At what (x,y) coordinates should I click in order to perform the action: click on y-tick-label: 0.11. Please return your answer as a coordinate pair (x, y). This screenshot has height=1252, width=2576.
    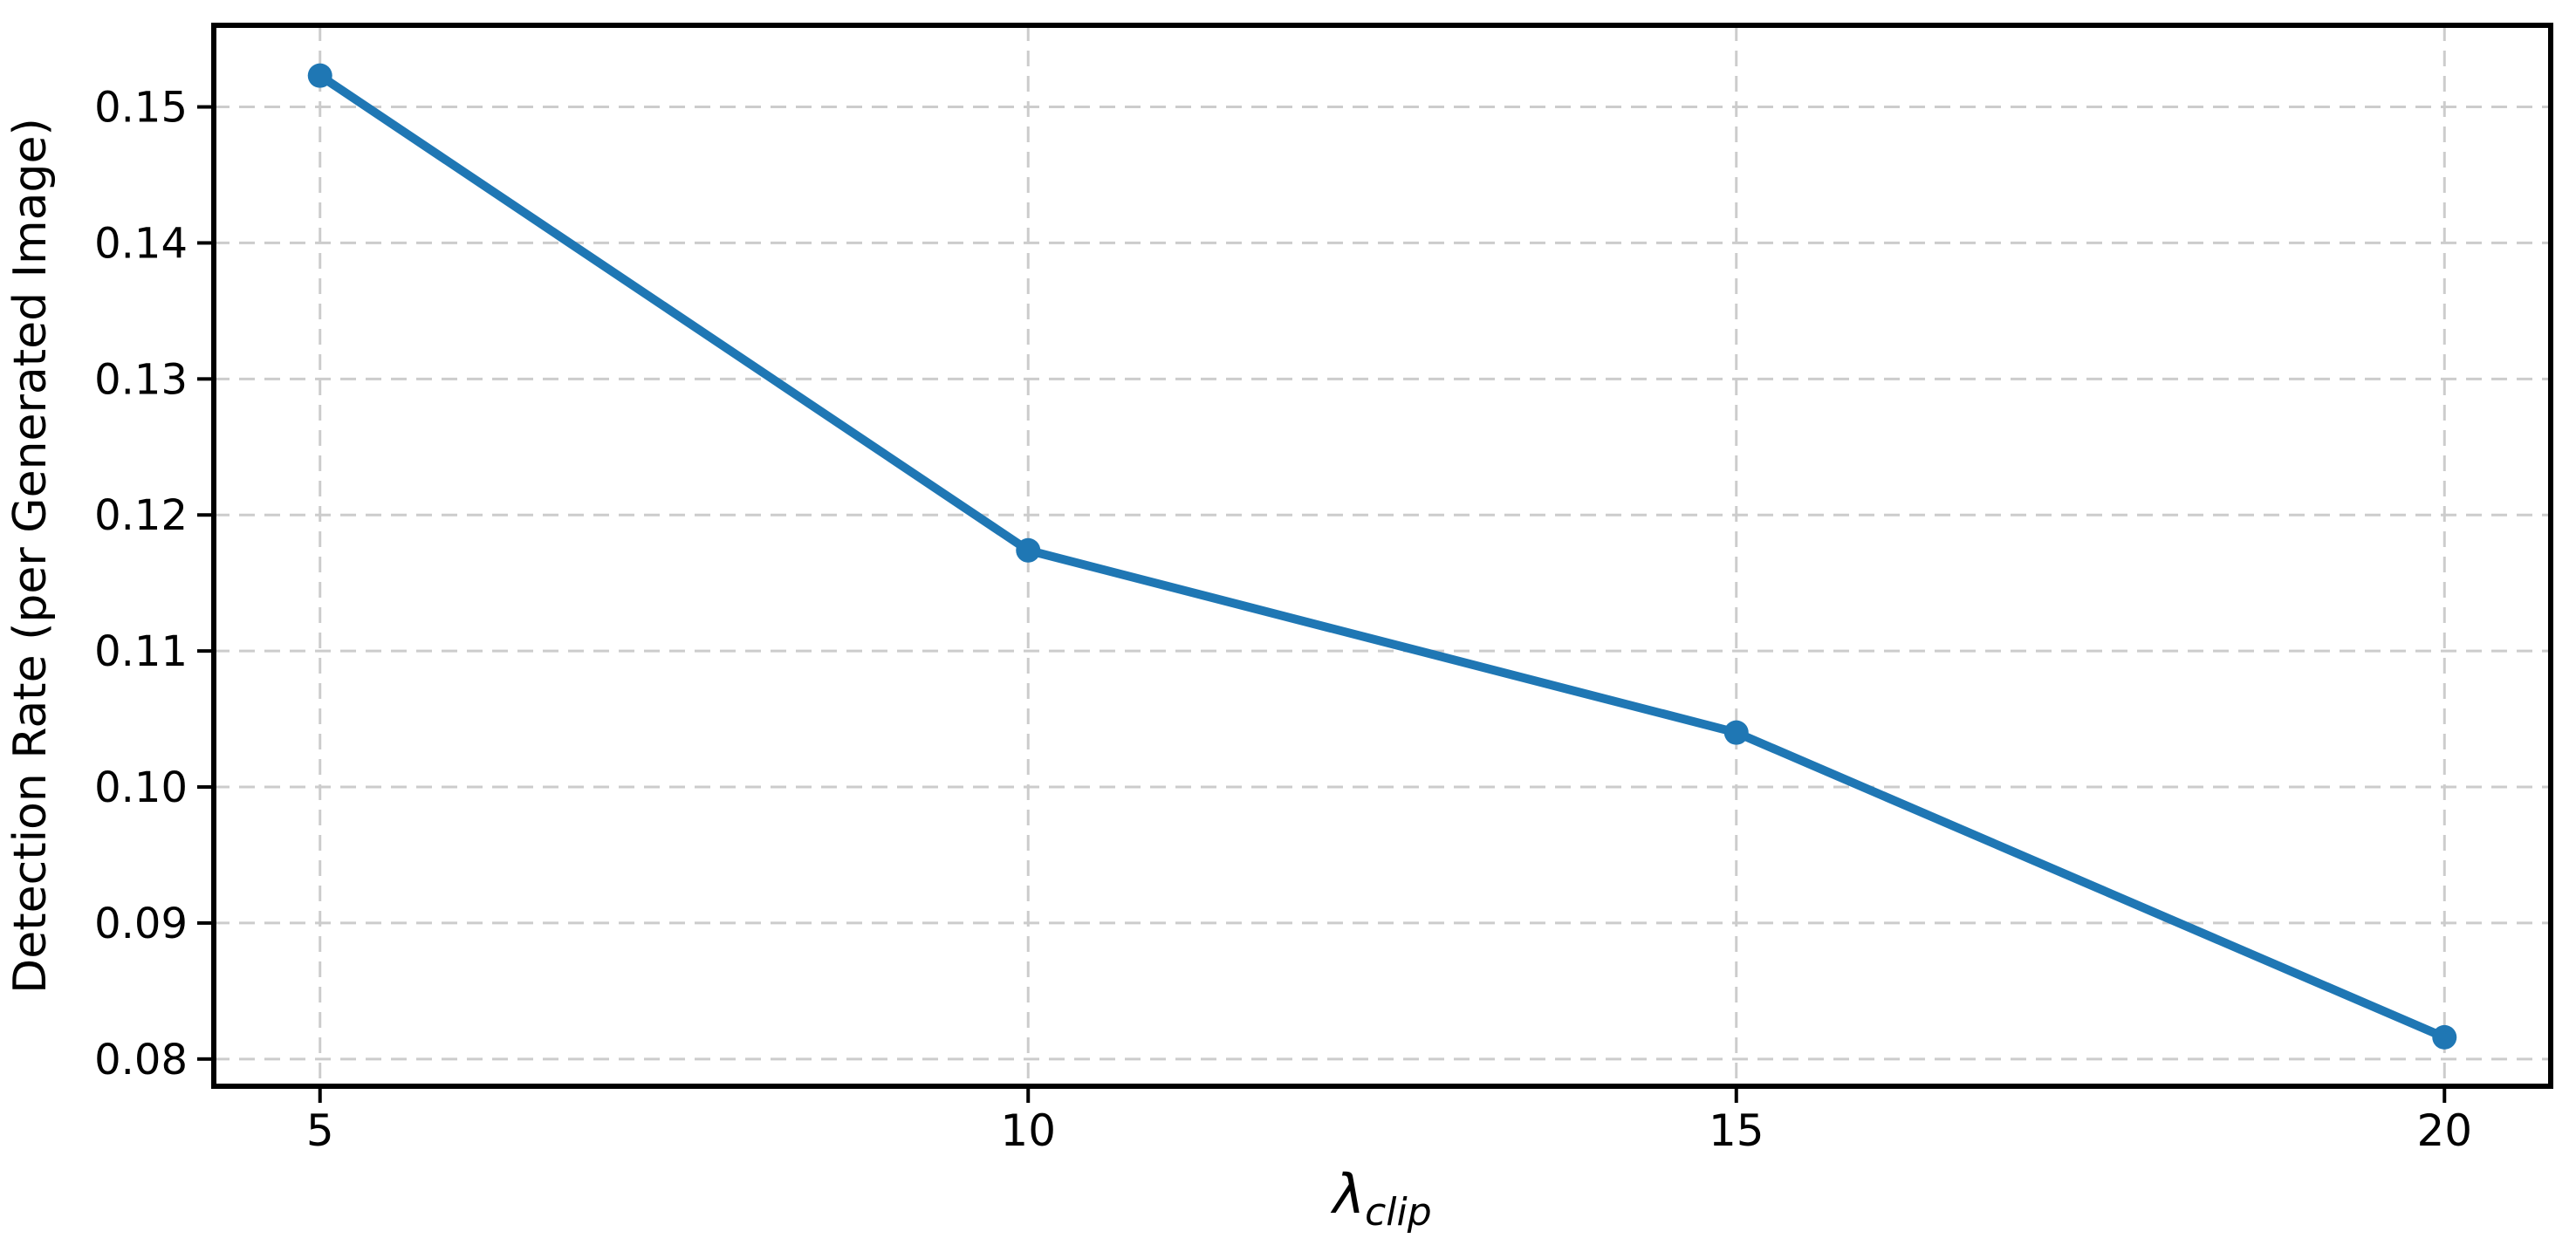
    Looking at the image, I should click on (141, 651).